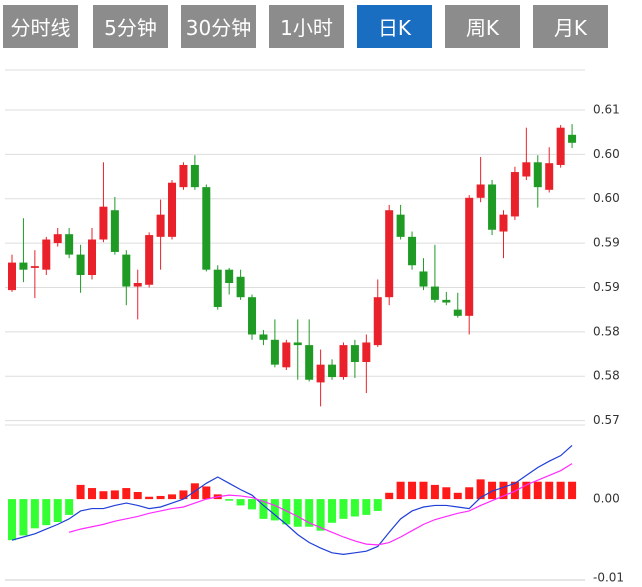 Image resolution: width=642 pixels, height=587 pixels. What do you see at coordinates (570, 26) in the screenshot?
I see `period-tab: 月K` at bounding box center [570, 26].